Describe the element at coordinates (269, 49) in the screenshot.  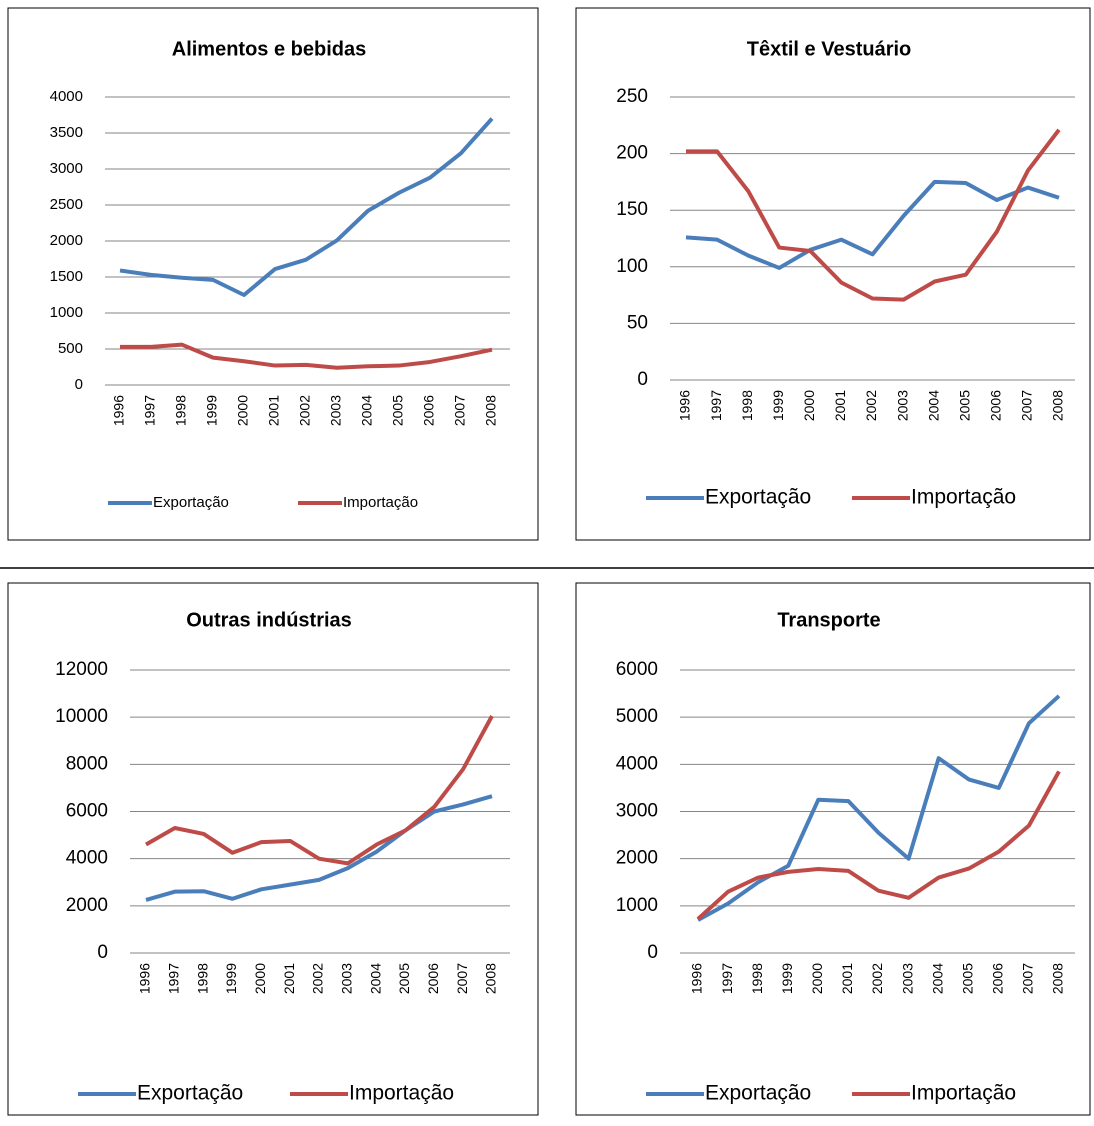
I see `chart-title: Alimentos e bebidas` at that location.